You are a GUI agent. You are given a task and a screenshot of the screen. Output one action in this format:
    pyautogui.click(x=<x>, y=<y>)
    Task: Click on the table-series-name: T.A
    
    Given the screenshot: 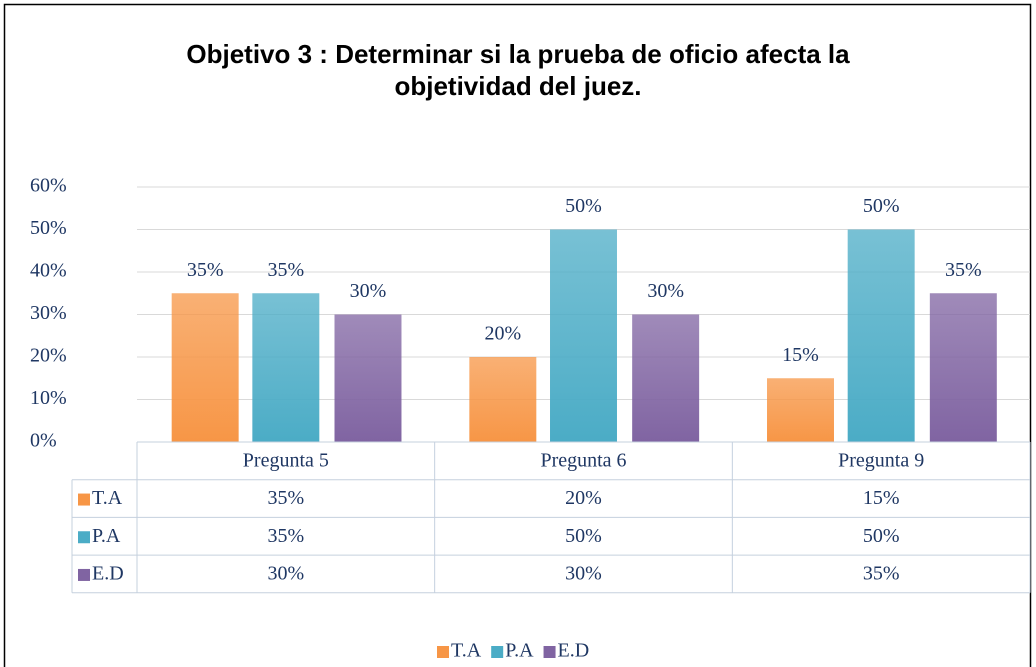 What is the action you would take?
    pyautogui.click(x=107, y=498)
    